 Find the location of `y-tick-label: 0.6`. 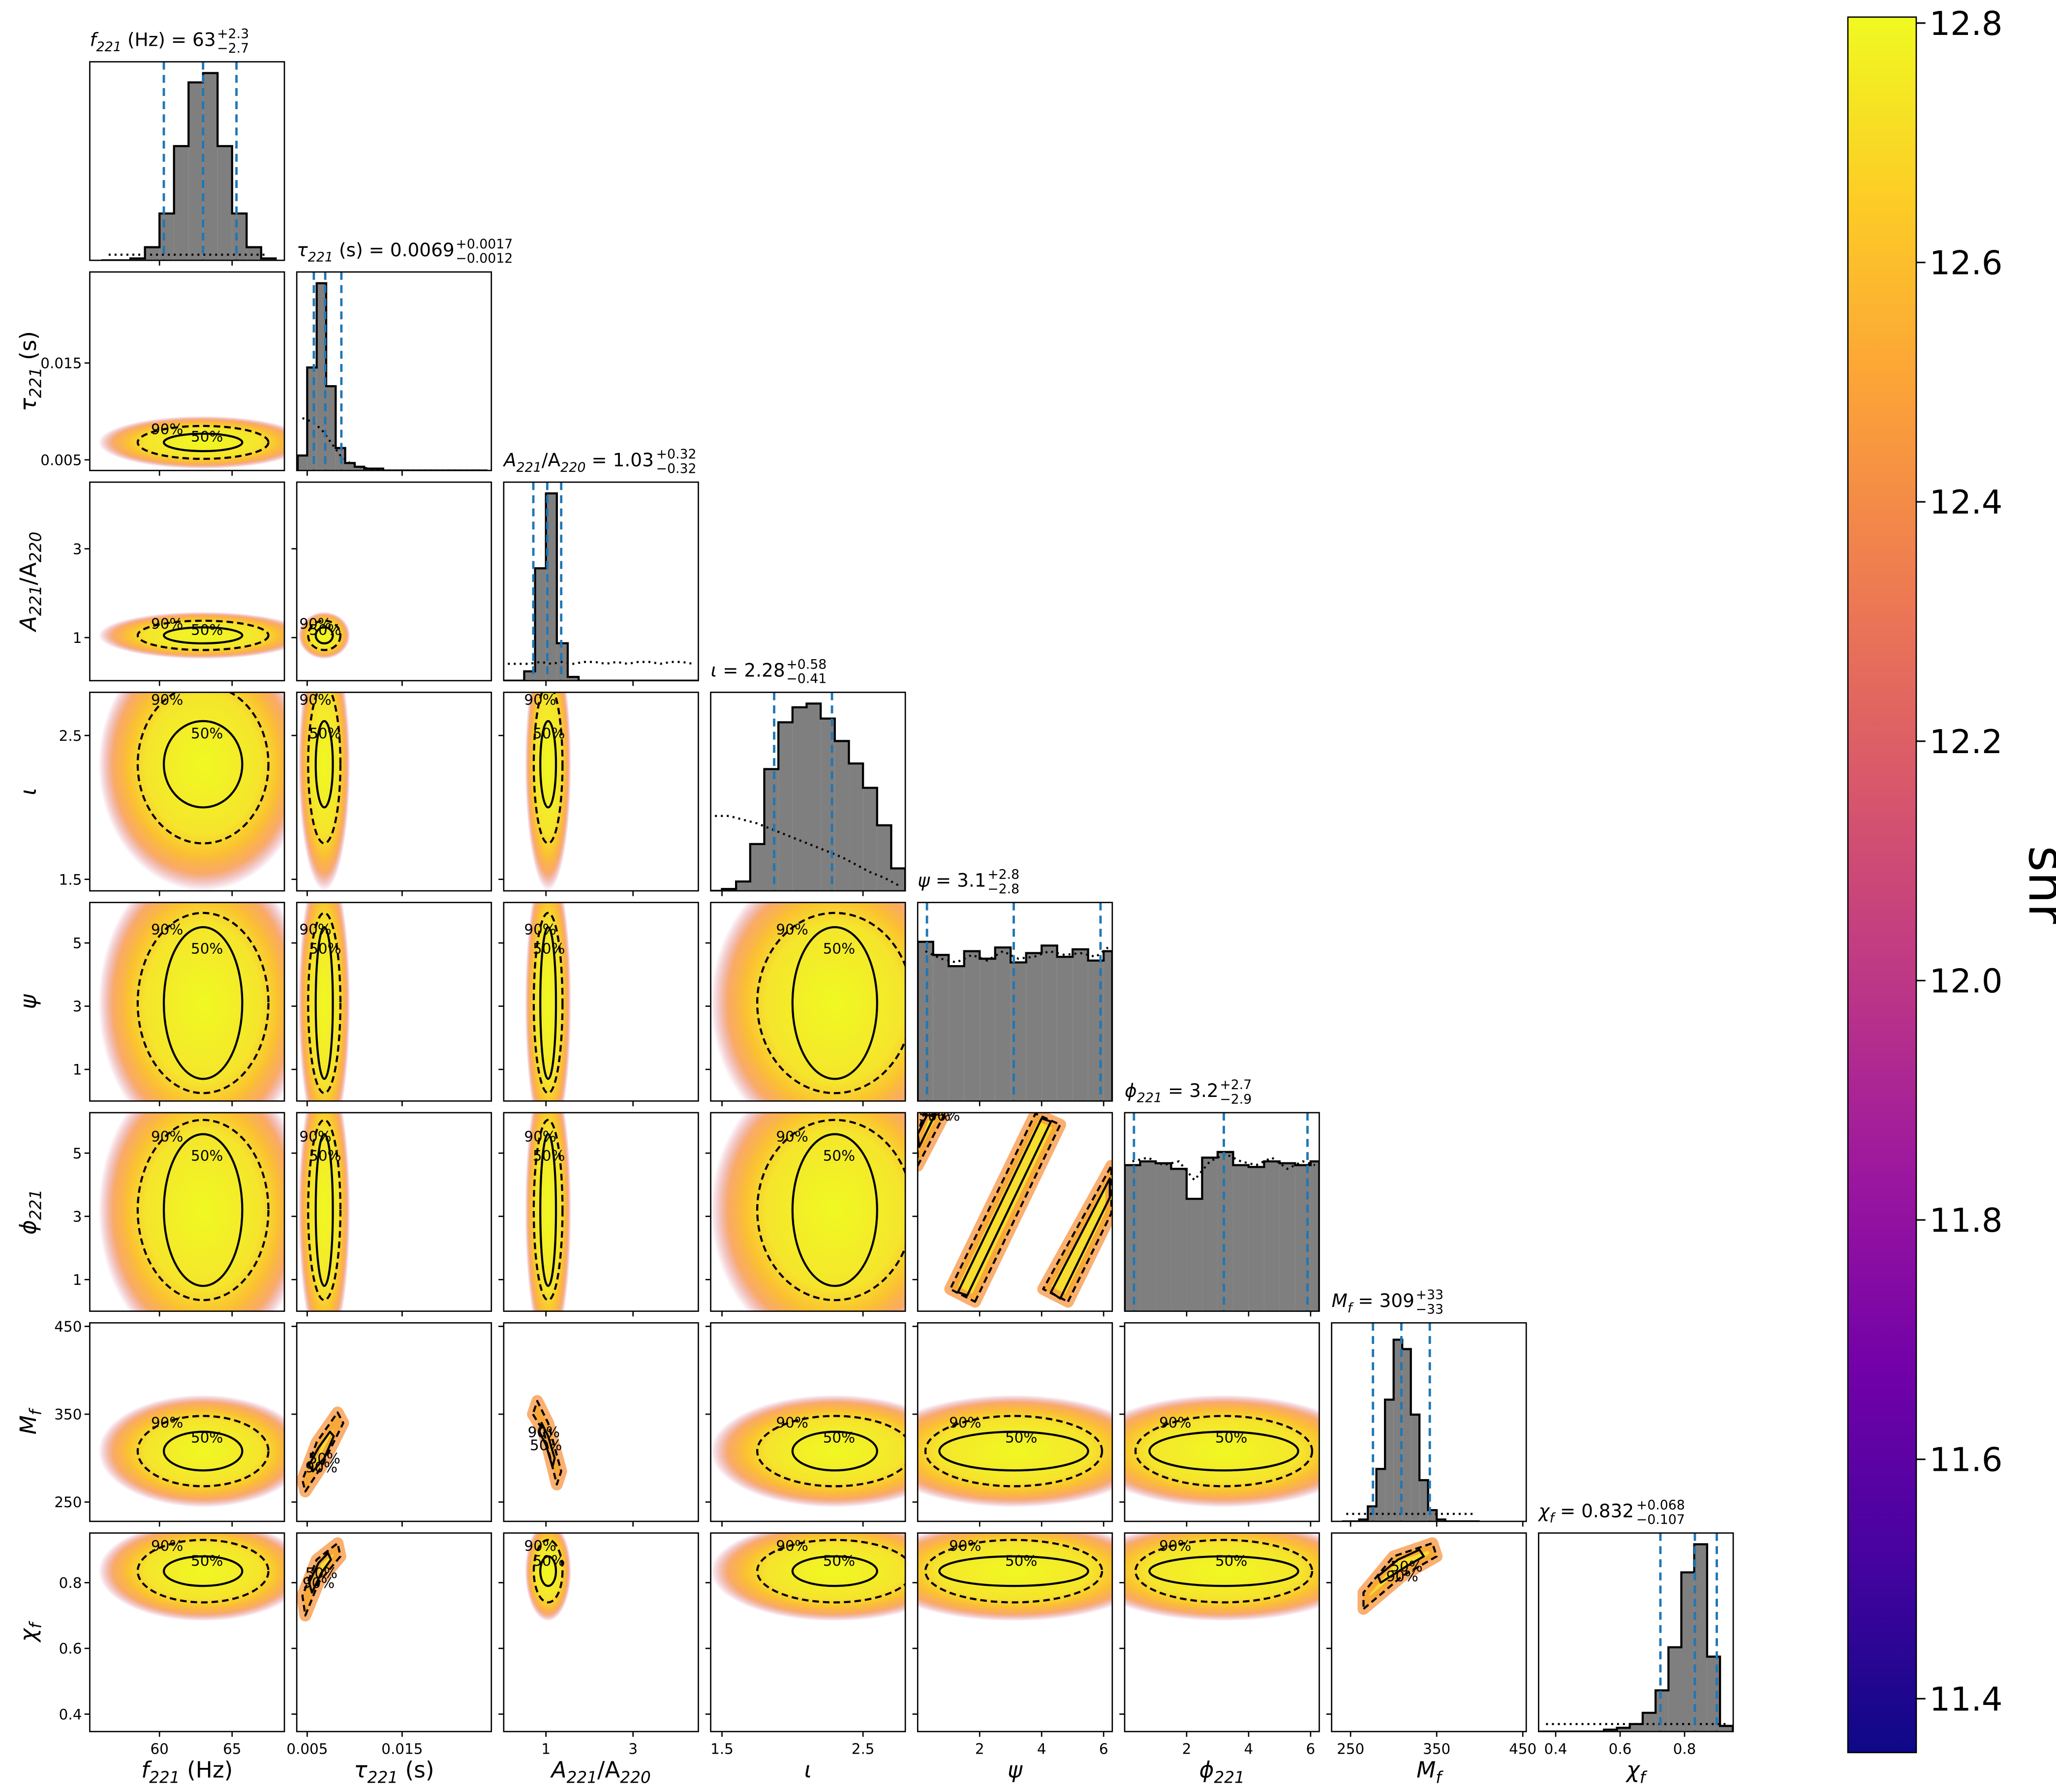

y-tick-label: 0.6 is located at coordinates (70, 1648).